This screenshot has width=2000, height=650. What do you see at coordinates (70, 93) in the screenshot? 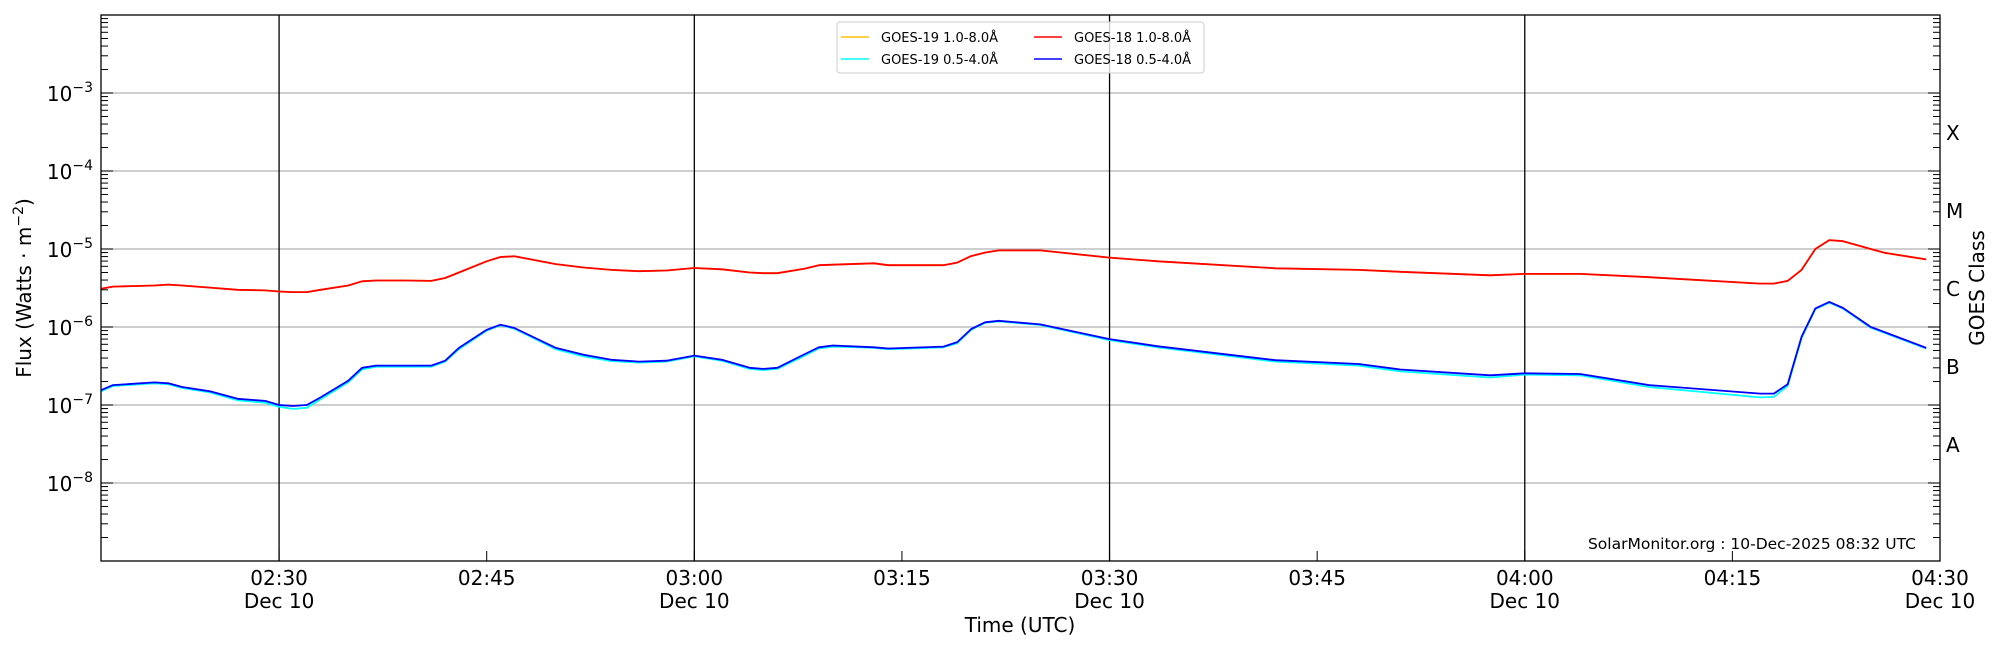
I see `y-tick-label: 10⁻³` at bounding box center [70, 93].